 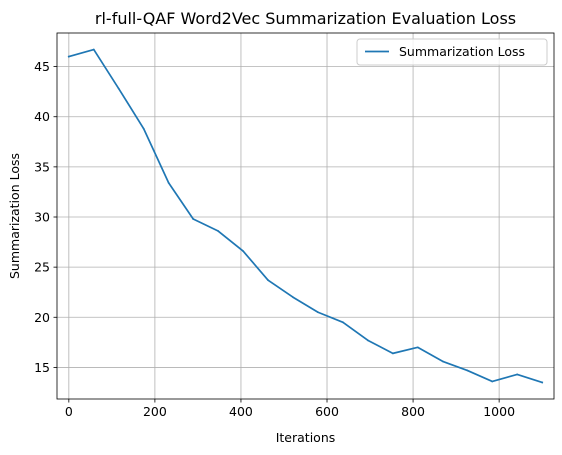 I want to click on x-tick-label: 600, so click(x=327, y=411).